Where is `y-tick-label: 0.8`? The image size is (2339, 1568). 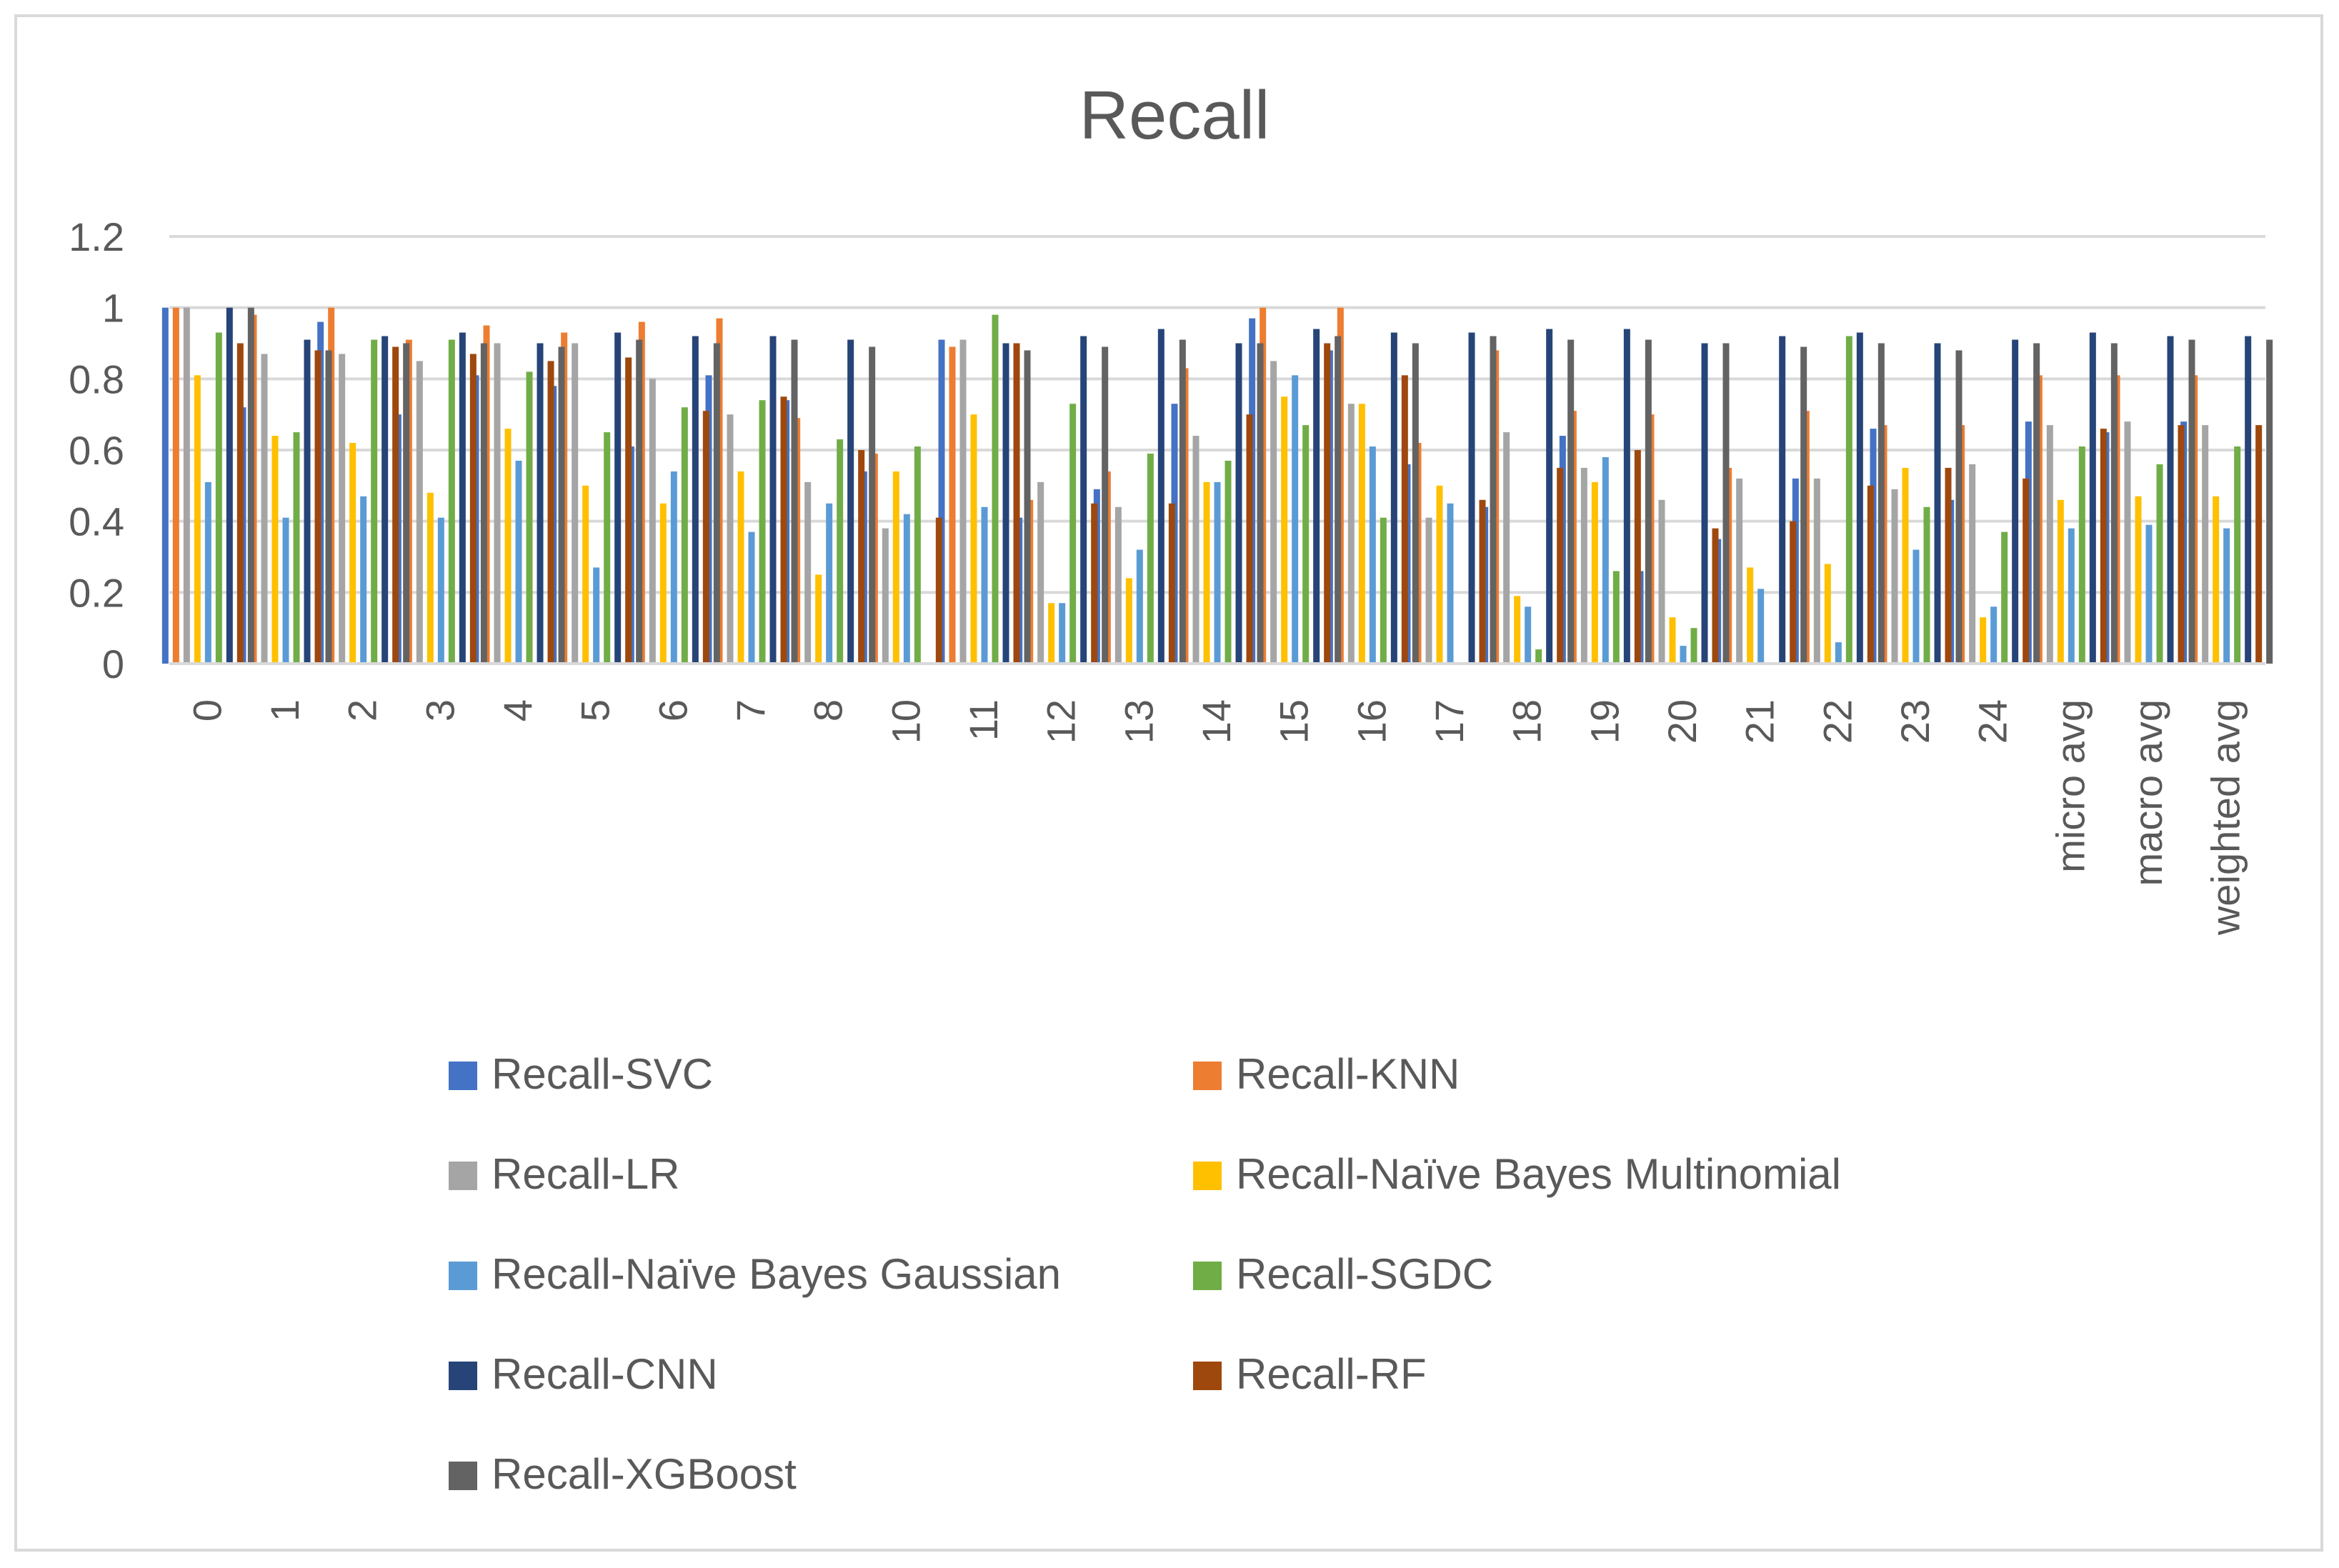
y-tick-label: 0.8 is located at coordinates (96, 378).